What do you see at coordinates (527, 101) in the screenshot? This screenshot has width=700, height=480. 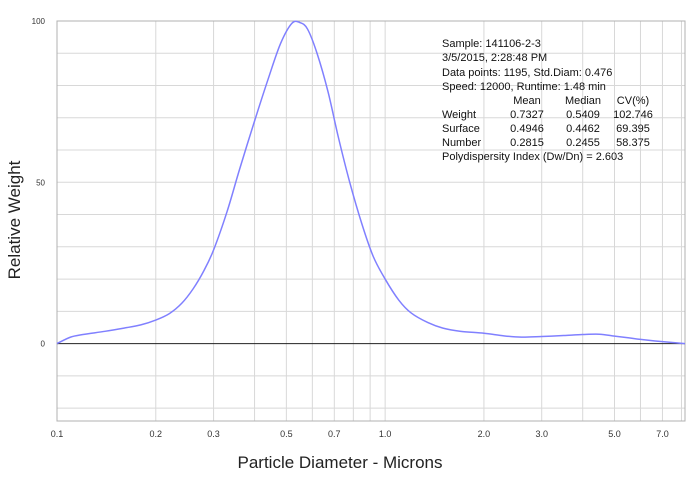 I see `info-header-mean: Mean` at bounding box center [527, 101].